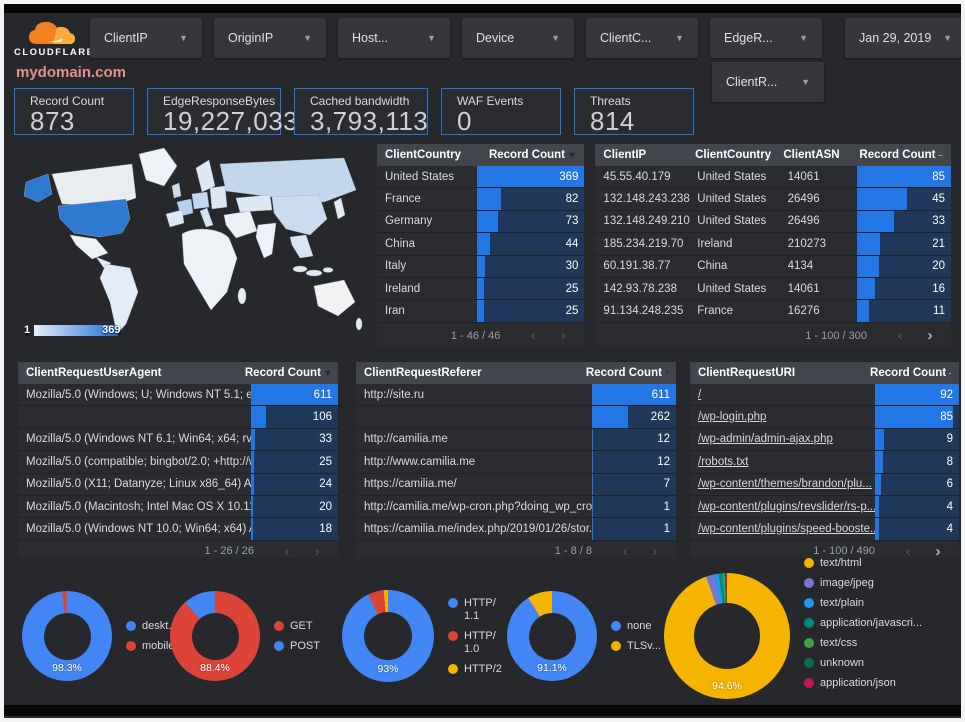 This screenshot has width=965, height=722. What do you see at coordinates (297, 636) in the screenshot?
I see `chart-legend: GET POST` at bounding box center [297, 636].